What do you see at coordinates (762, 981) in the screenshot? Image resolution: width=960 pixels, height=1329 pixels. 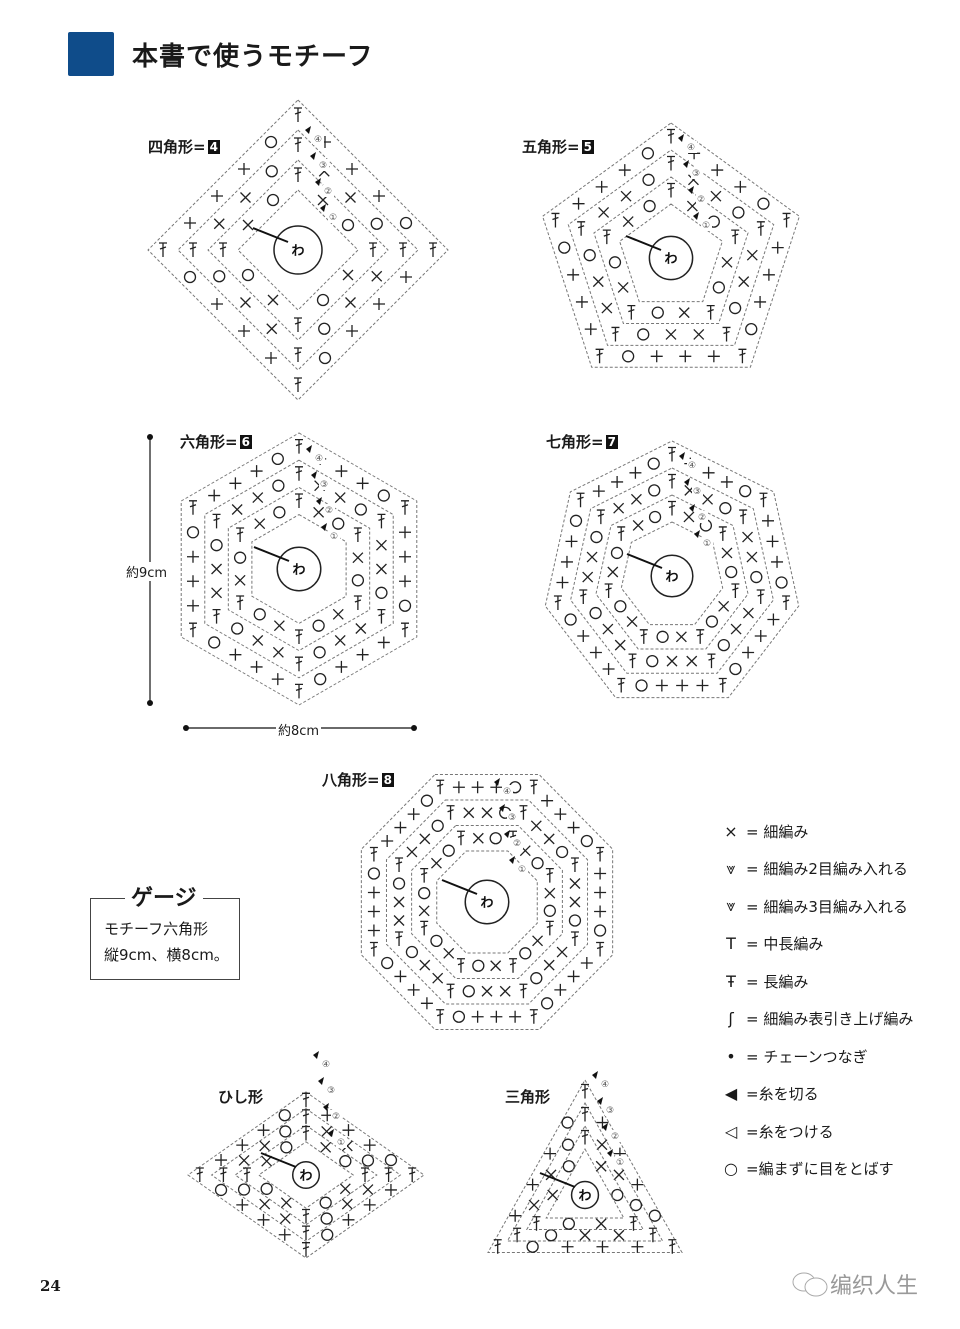 I see `legend-item: Ŧ = 長編み` at bounding box center [762, 981].